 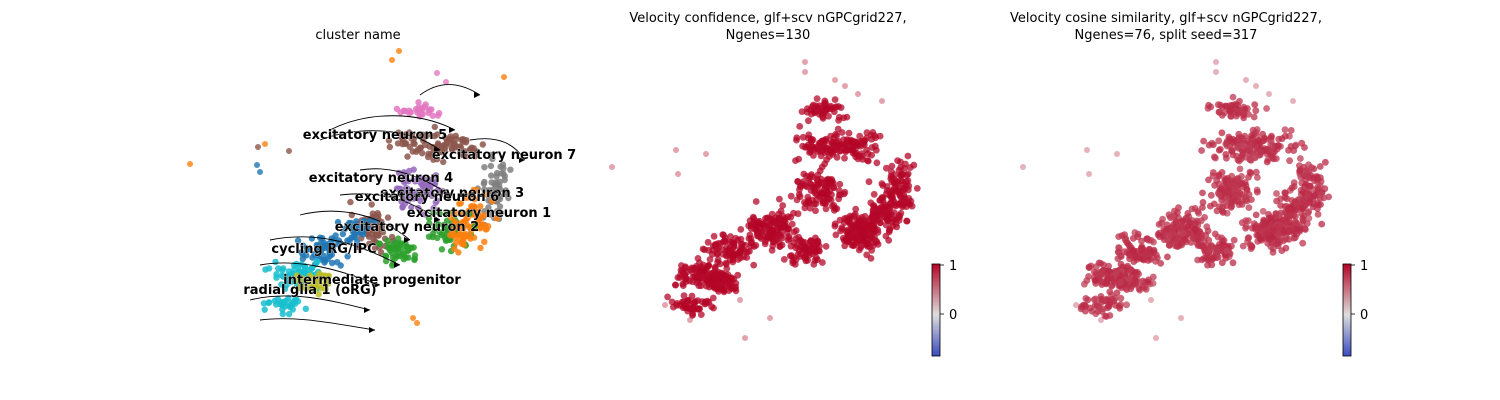 What do you see at coordinates (450, 90) in the screenshot?
I see `streamline` at bounding box center [450, 90].